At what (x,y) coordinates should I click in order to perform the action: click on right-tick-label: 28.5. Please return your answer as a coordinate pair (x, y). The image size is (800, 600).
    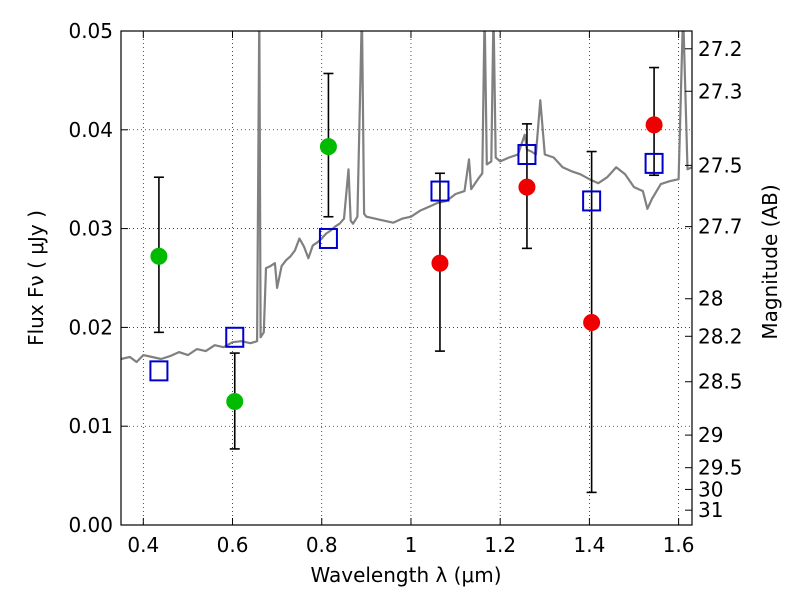
    Looking at the image, I should click on (720, 382).